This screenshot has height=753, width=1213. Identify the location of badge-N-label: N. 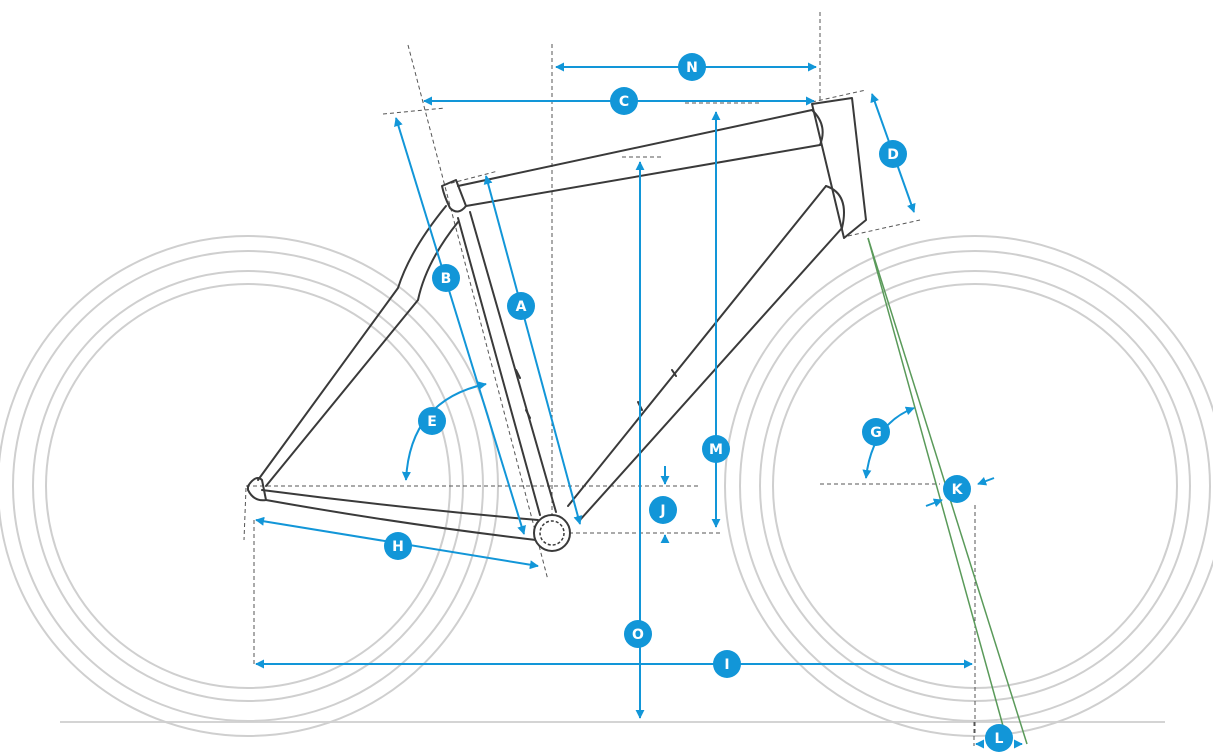
(692, 68).